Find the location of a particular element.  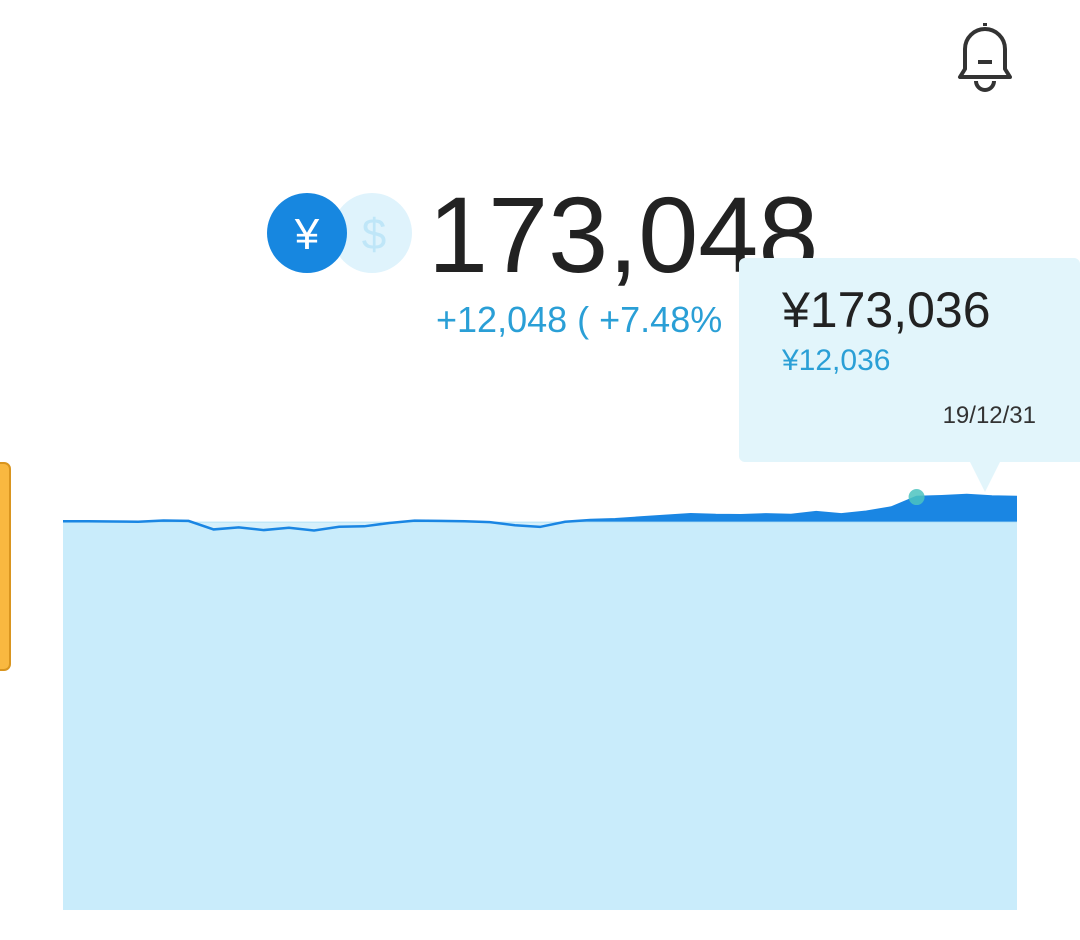

dollar-symbol: $ is located at coordinates (374, 234).